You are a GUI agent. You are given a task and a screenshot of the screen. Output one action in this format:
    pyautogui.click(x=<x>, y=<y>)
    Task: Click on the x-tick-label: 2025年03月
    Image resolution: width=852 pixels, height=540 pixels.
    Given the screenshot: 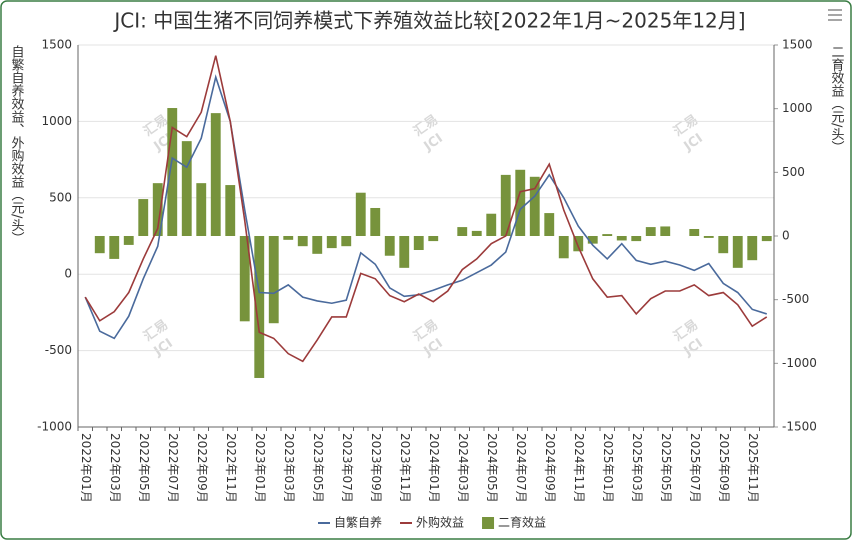 What is the action you would take?
    pyautogui.click(x=637, y=468)
    